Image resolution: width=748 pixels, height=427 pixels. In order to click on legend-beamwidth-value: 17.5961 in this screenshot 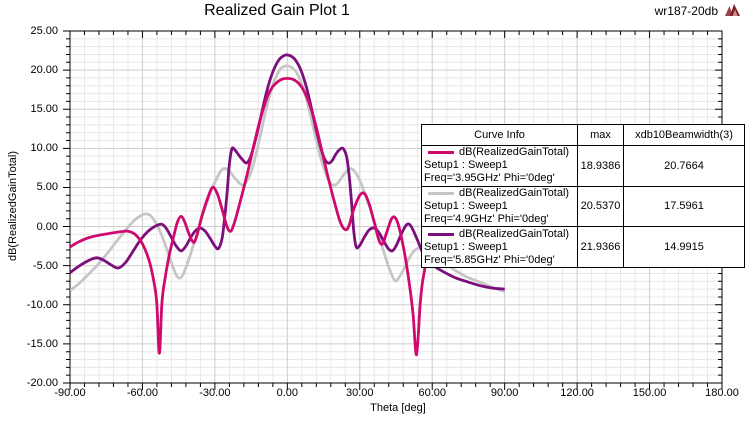, I will do `click(683, 206)`.